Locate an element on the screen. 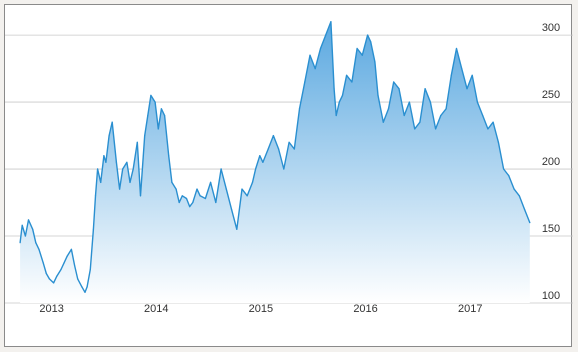 The image size is (578, 352). y-tick-label: 100 is located at coordinates (551, 296).